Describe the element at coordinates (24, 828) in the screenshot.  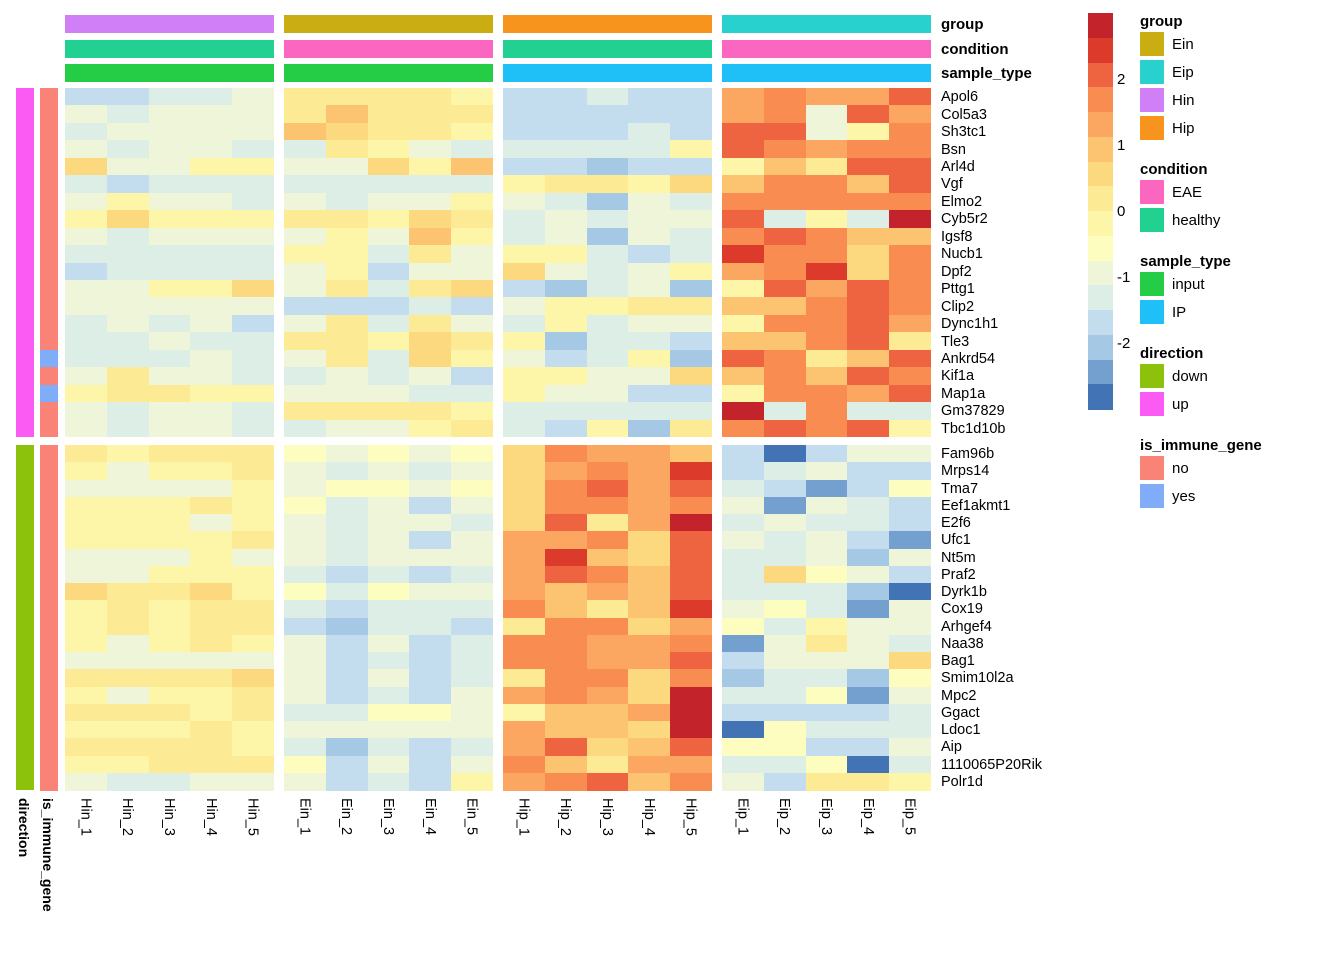
I see `axis-title-direction: direction` at that location.